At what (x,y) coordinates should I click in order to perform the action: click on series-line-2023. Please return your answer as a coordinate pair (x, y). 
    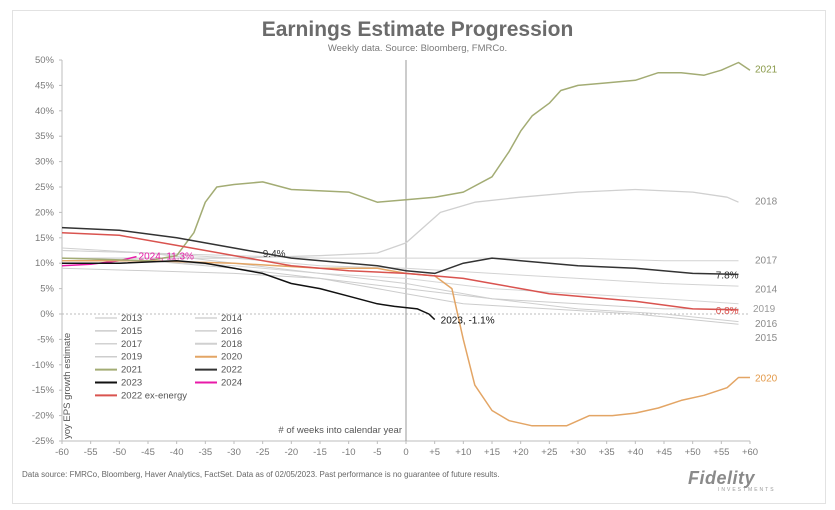
    Looking at the image, I should click on (249, 290).